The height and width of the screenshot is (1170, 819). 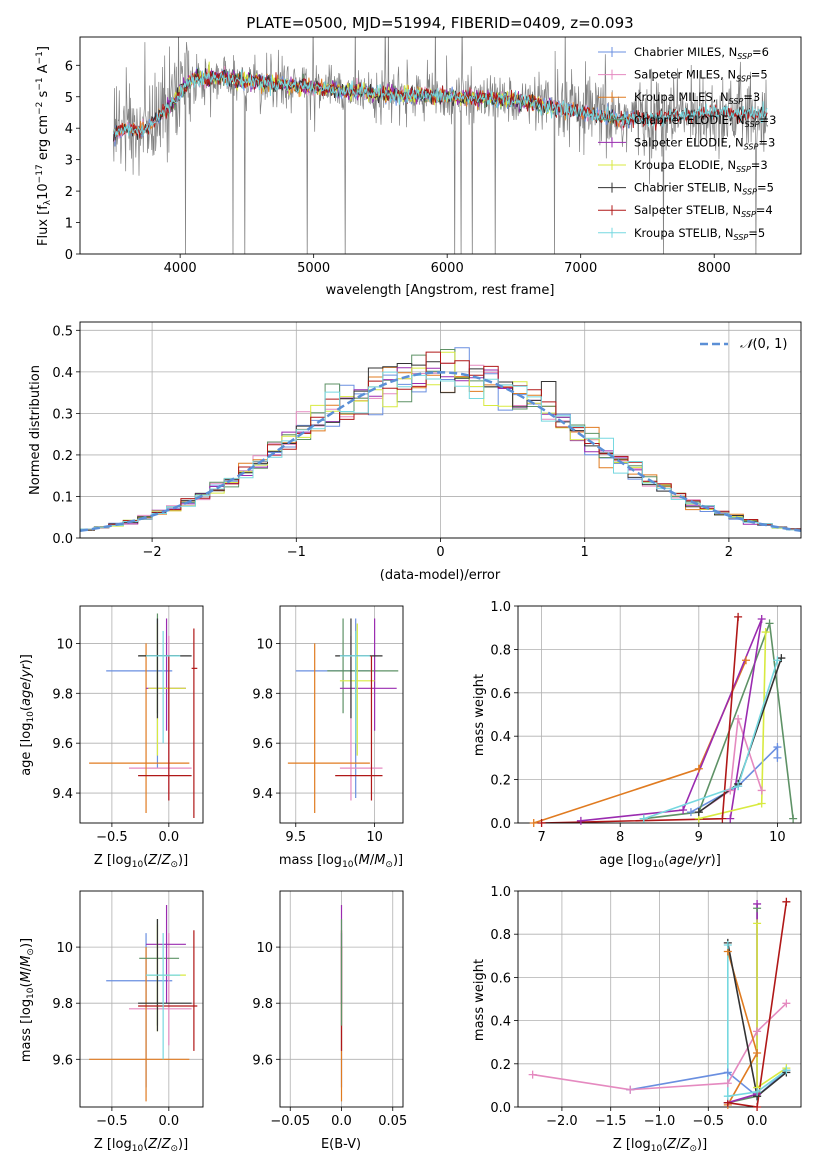 What do you see at coordinates (730, 765) in the screenshot?
I see `weight-line-salpeter_miles` at bounding box center [730, 765].